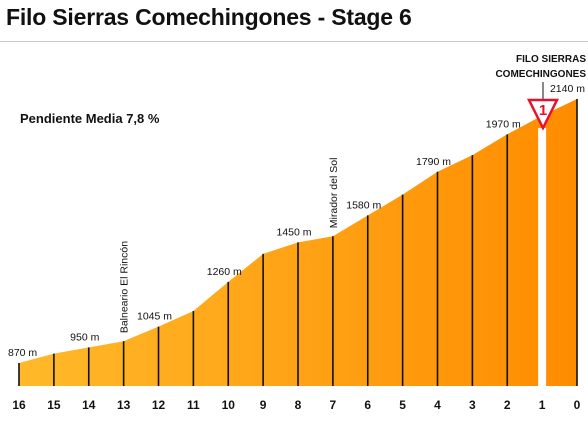 The width and height of the screenshot is (588, 421). What do you see at coordinates (503, 124) in the screenshot?
I see `altitude-label: 1970 m` at bounding box center [503, 124].